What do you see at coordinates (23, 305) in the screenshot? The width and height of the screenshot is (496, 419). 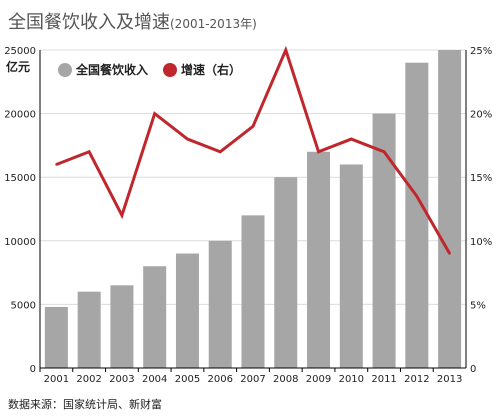 I see `y-left-tick-label: 5000` at bounding box center [23, 305].